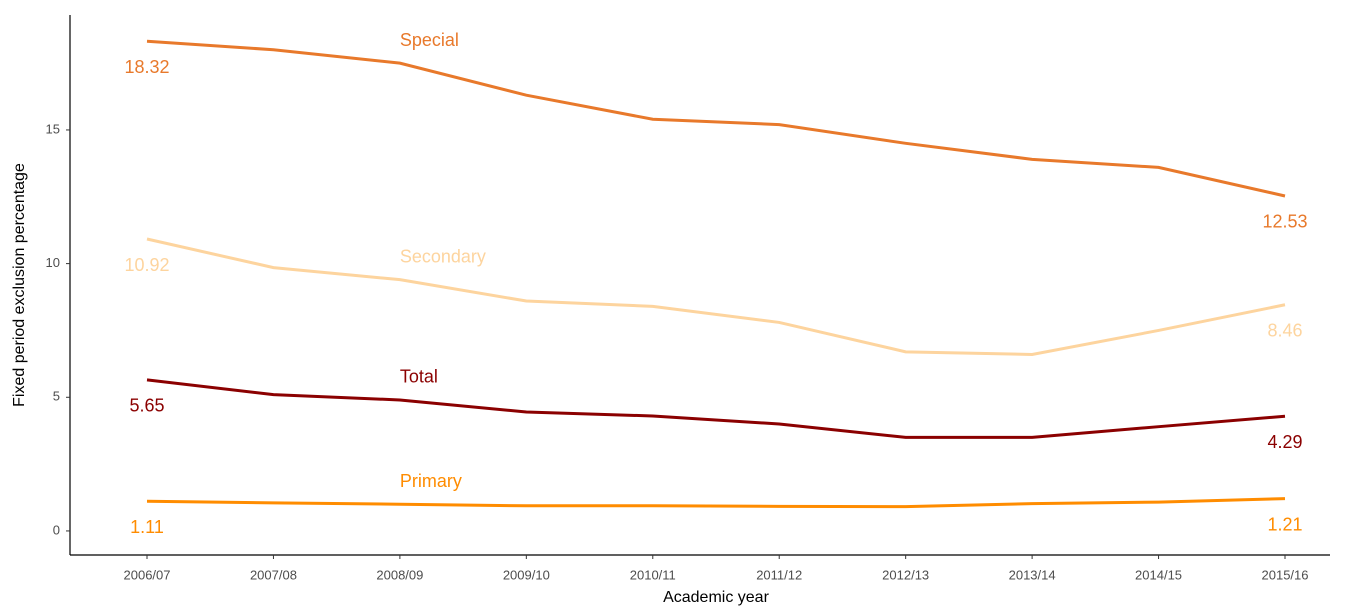 This screenshot has width=1352, height=608. I want to click on value-label: 4.29, so click(1284, 442).